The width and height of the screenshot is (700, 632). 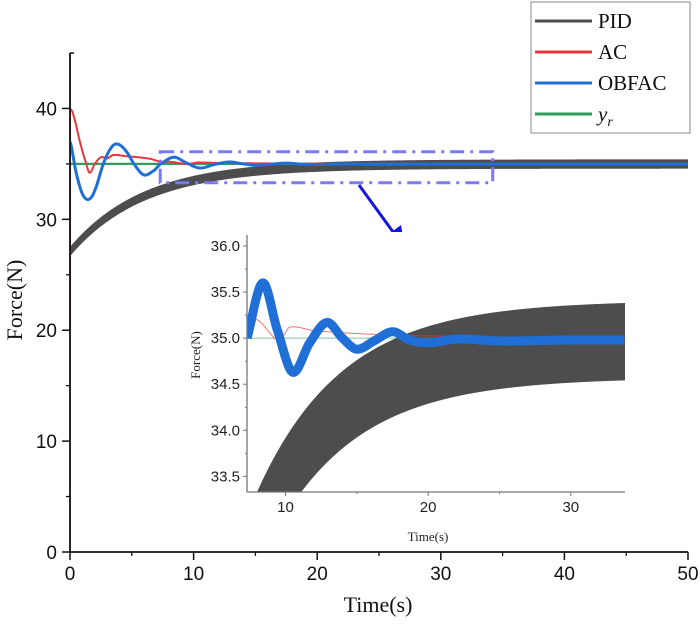 I want to click on inset-y-tick-label: 35.5, so click(x=225, y=292).